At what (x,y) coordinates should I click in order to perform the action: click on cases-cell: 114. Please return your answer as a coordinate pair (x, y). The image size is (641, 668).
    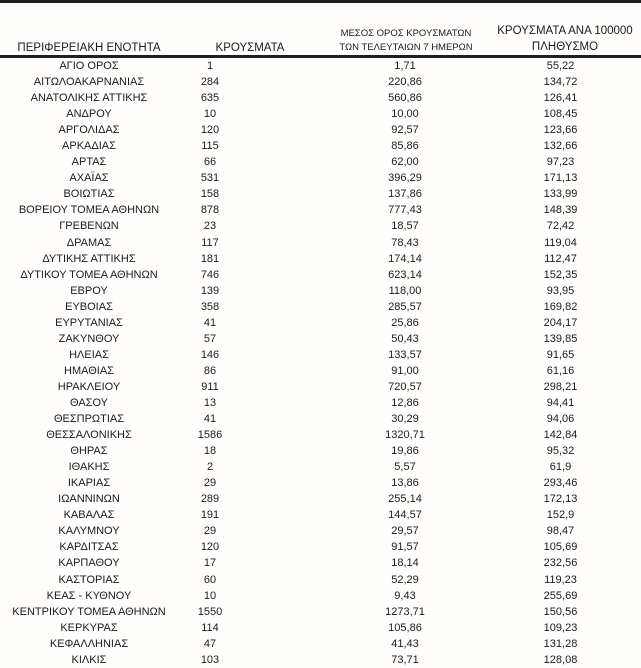
    Looking at the image, I should click on (210, 627).